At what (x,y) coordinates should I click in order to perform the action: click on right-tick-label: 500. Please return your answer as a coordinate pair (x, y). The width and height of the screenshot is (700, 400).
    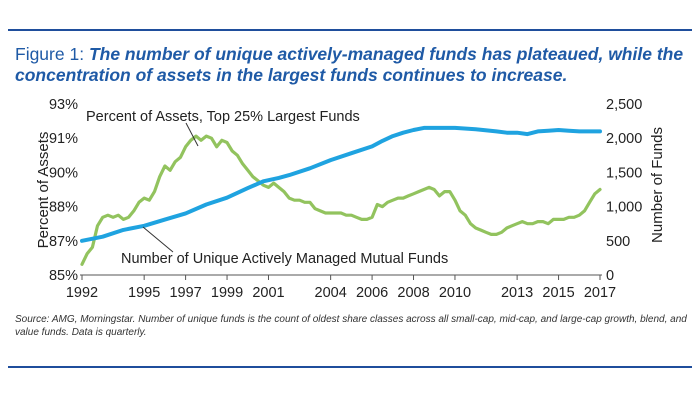
    Looking at the image, I should click on (618, 242).